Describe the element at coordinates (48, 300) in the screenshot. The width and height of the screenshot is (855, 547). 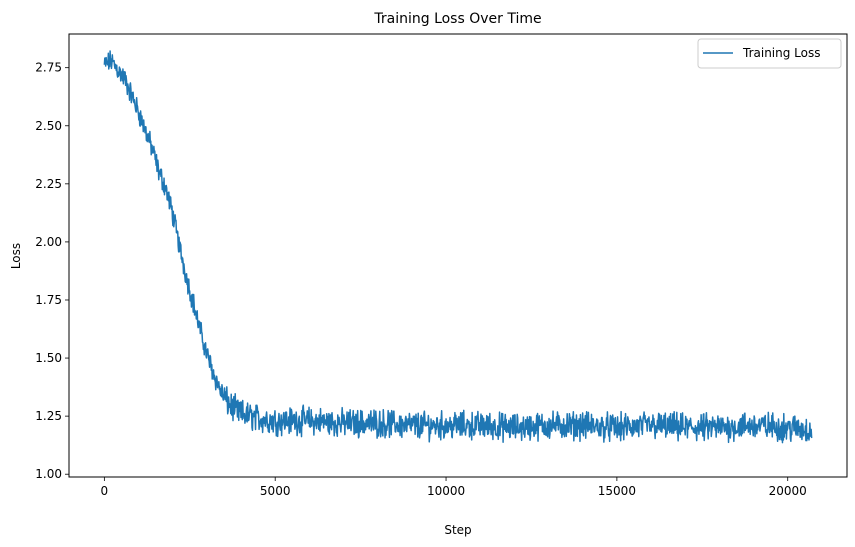
I see `y-tick-label: 1.75` at that location.